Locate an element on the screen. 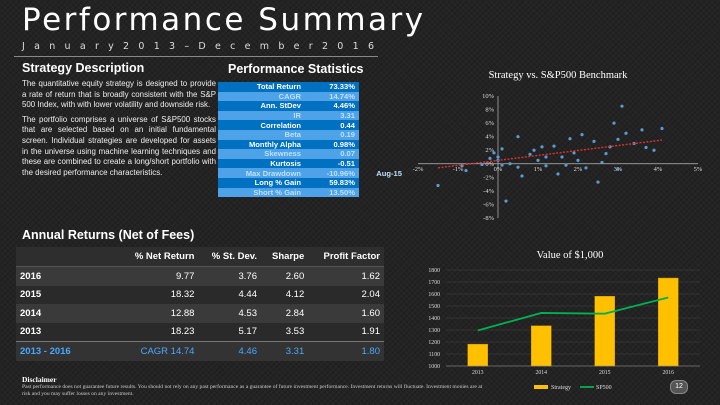 The image size is (720, 405). scatter-y-tick: -6% is located at coordinates (488, 204).